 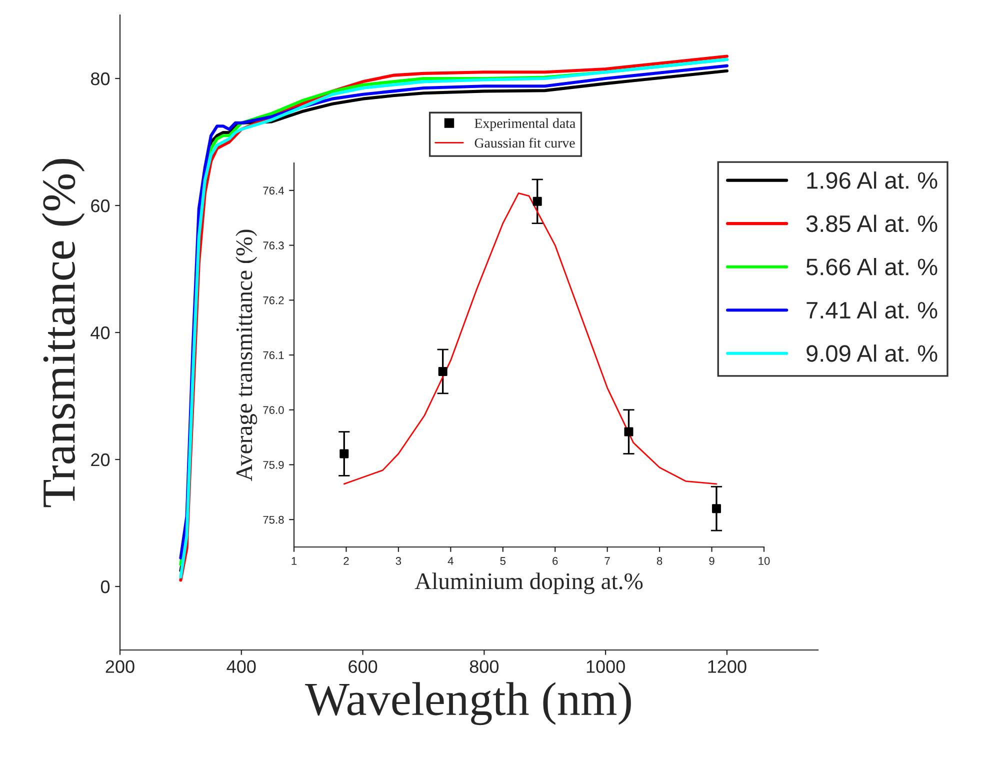 I want to click on y-tick-label: 40, so click(x=100, y=333).